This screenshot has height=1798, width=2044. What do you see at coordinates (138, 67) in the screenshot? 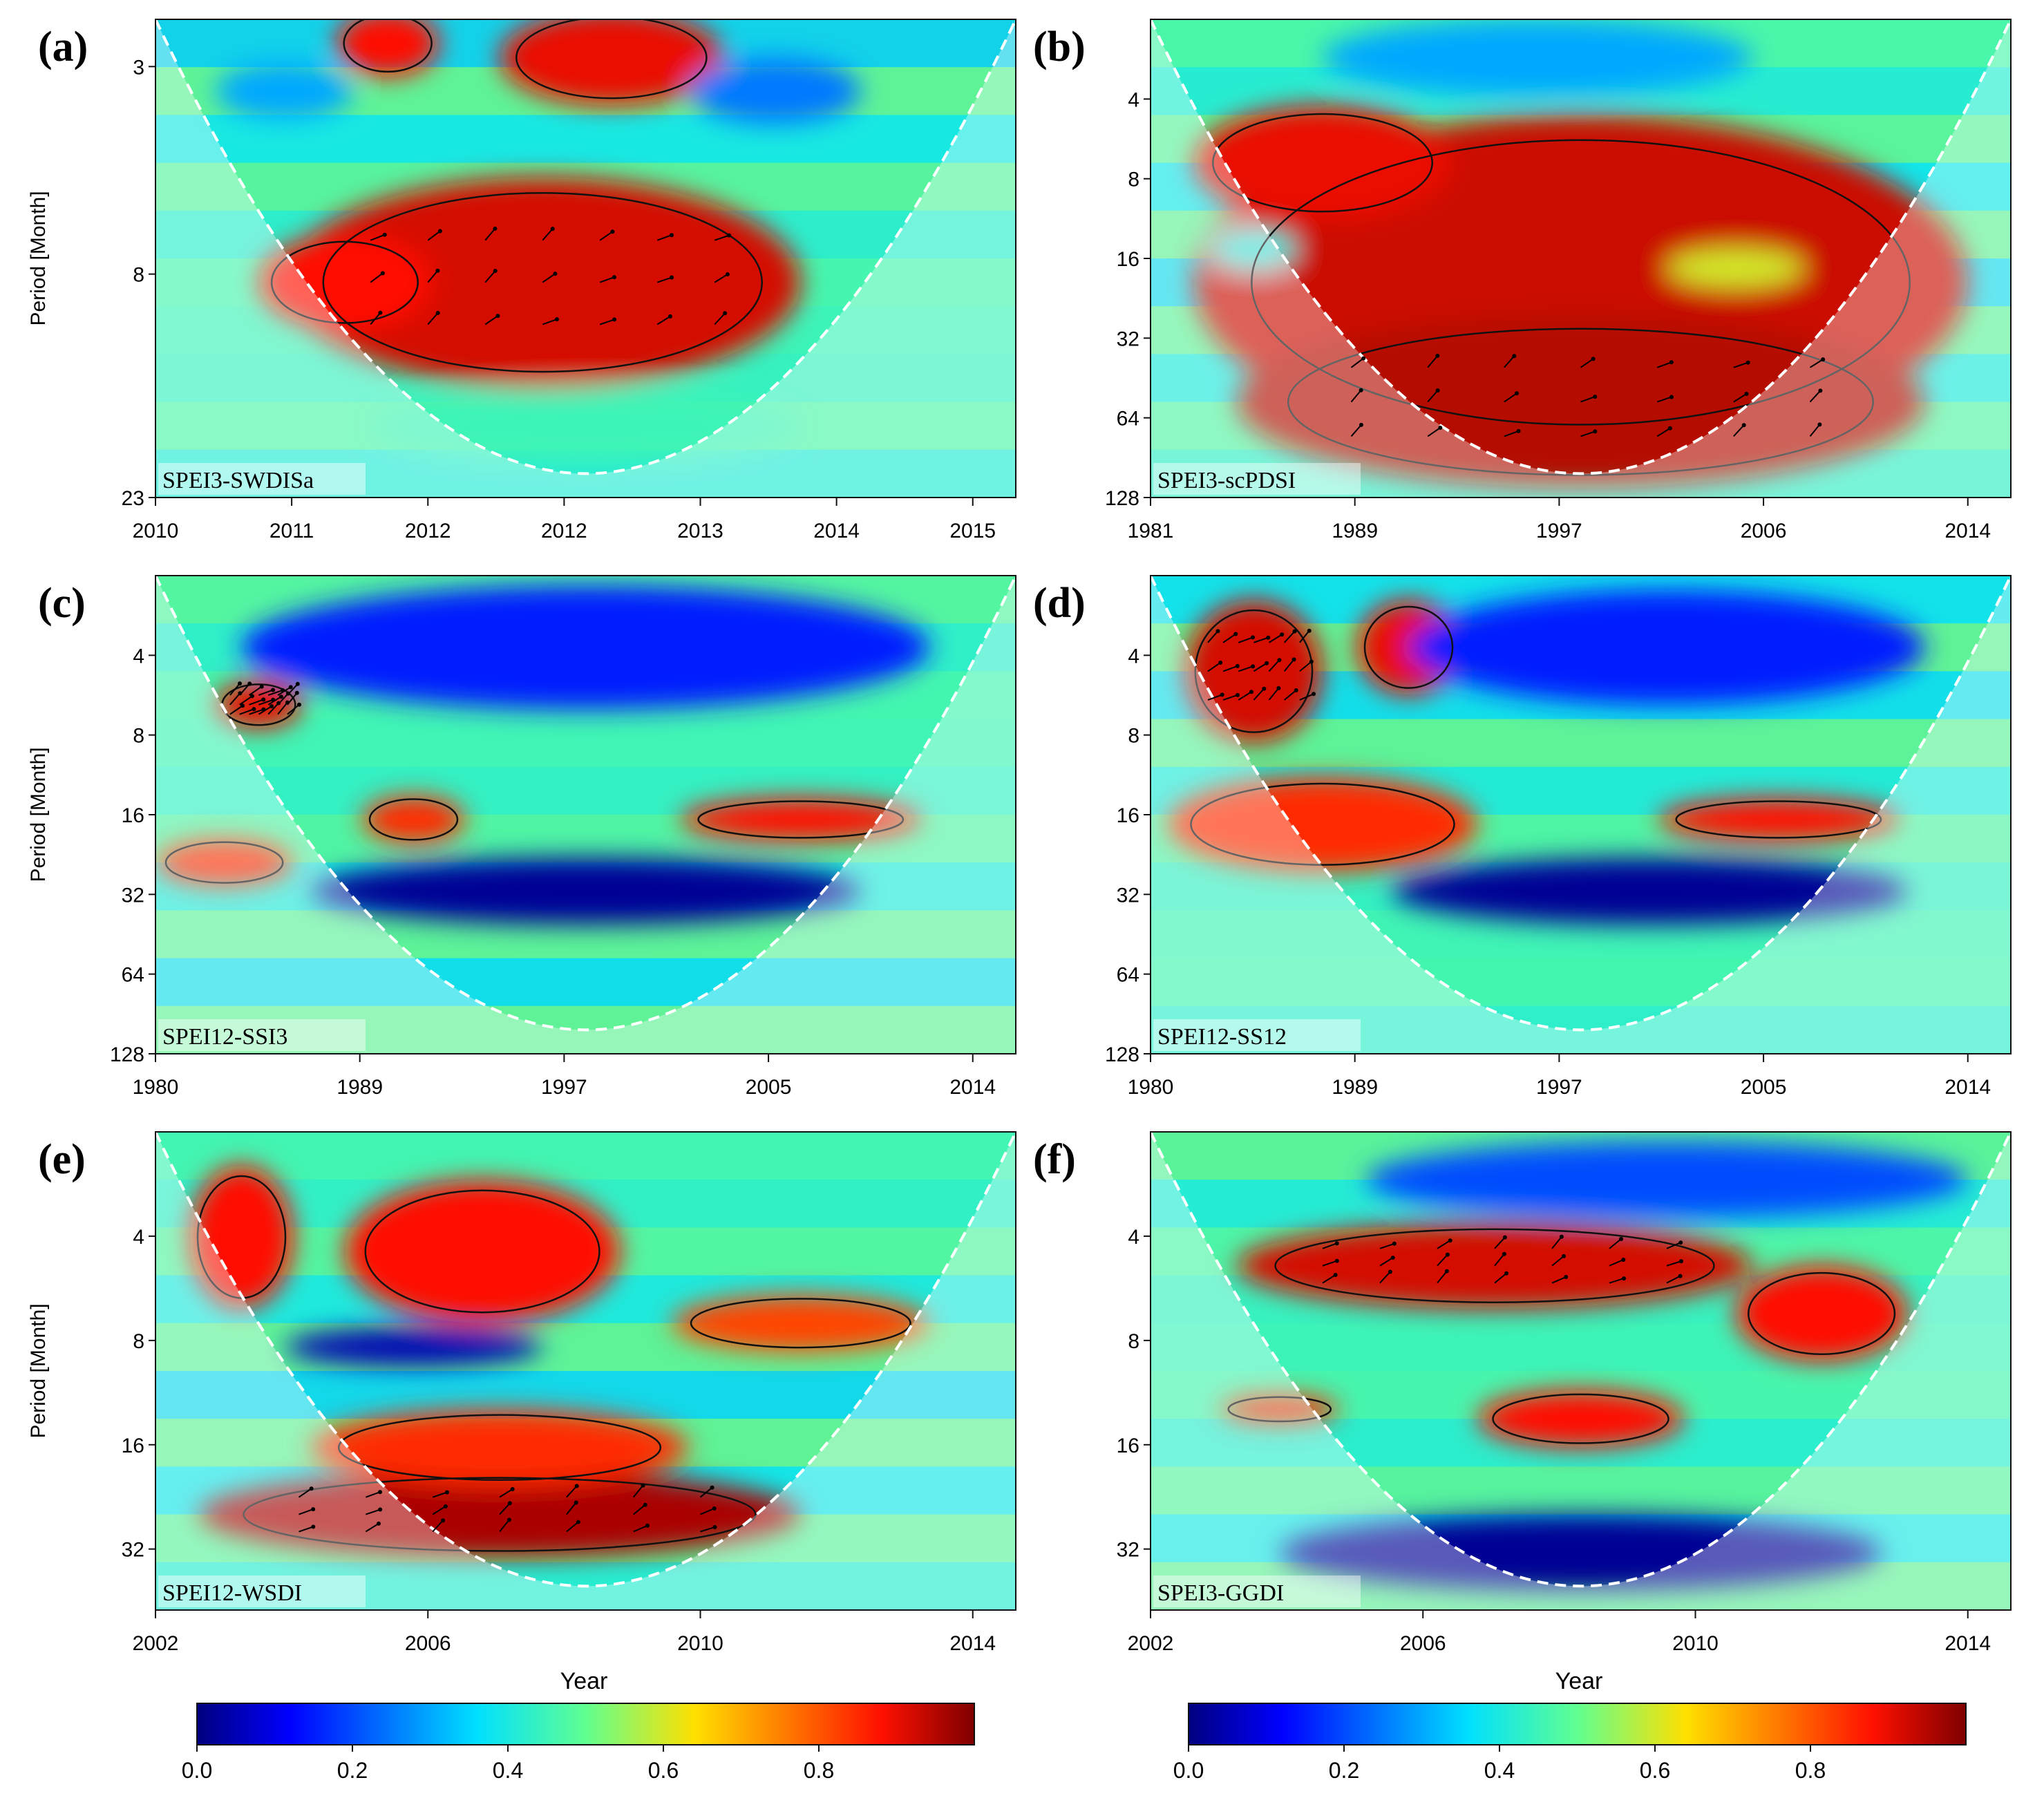
I see `y-tick-label: 3` at bounding box center [138, 67].